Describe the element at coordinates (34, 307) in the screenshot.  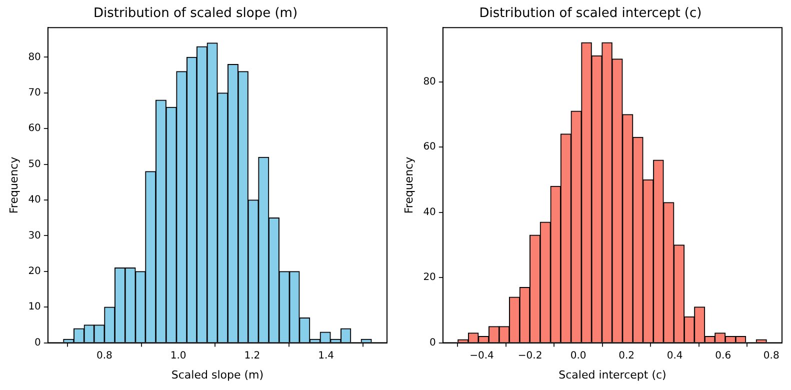
I see `y-tick-label: 10` at that location.